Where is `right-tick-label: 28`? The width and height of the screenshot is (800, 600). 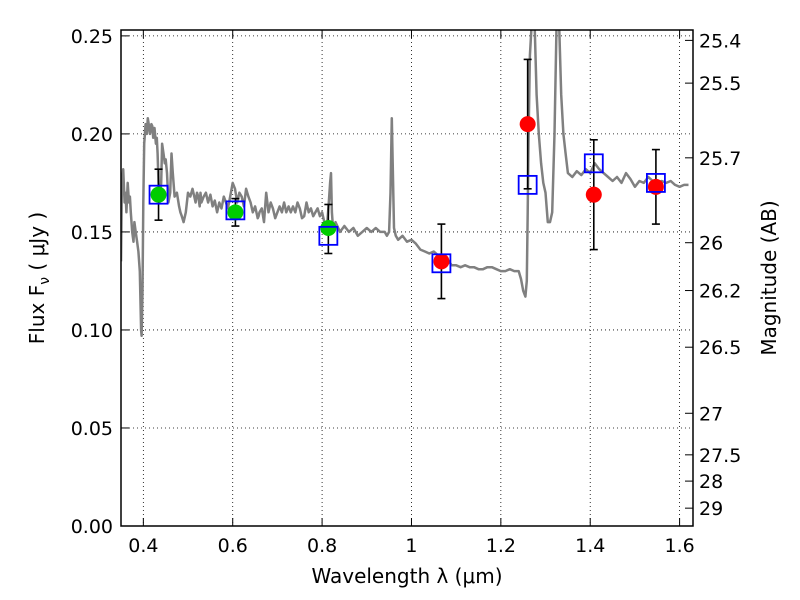
right-tick-label: 28 is located at coordinates (711, 482).